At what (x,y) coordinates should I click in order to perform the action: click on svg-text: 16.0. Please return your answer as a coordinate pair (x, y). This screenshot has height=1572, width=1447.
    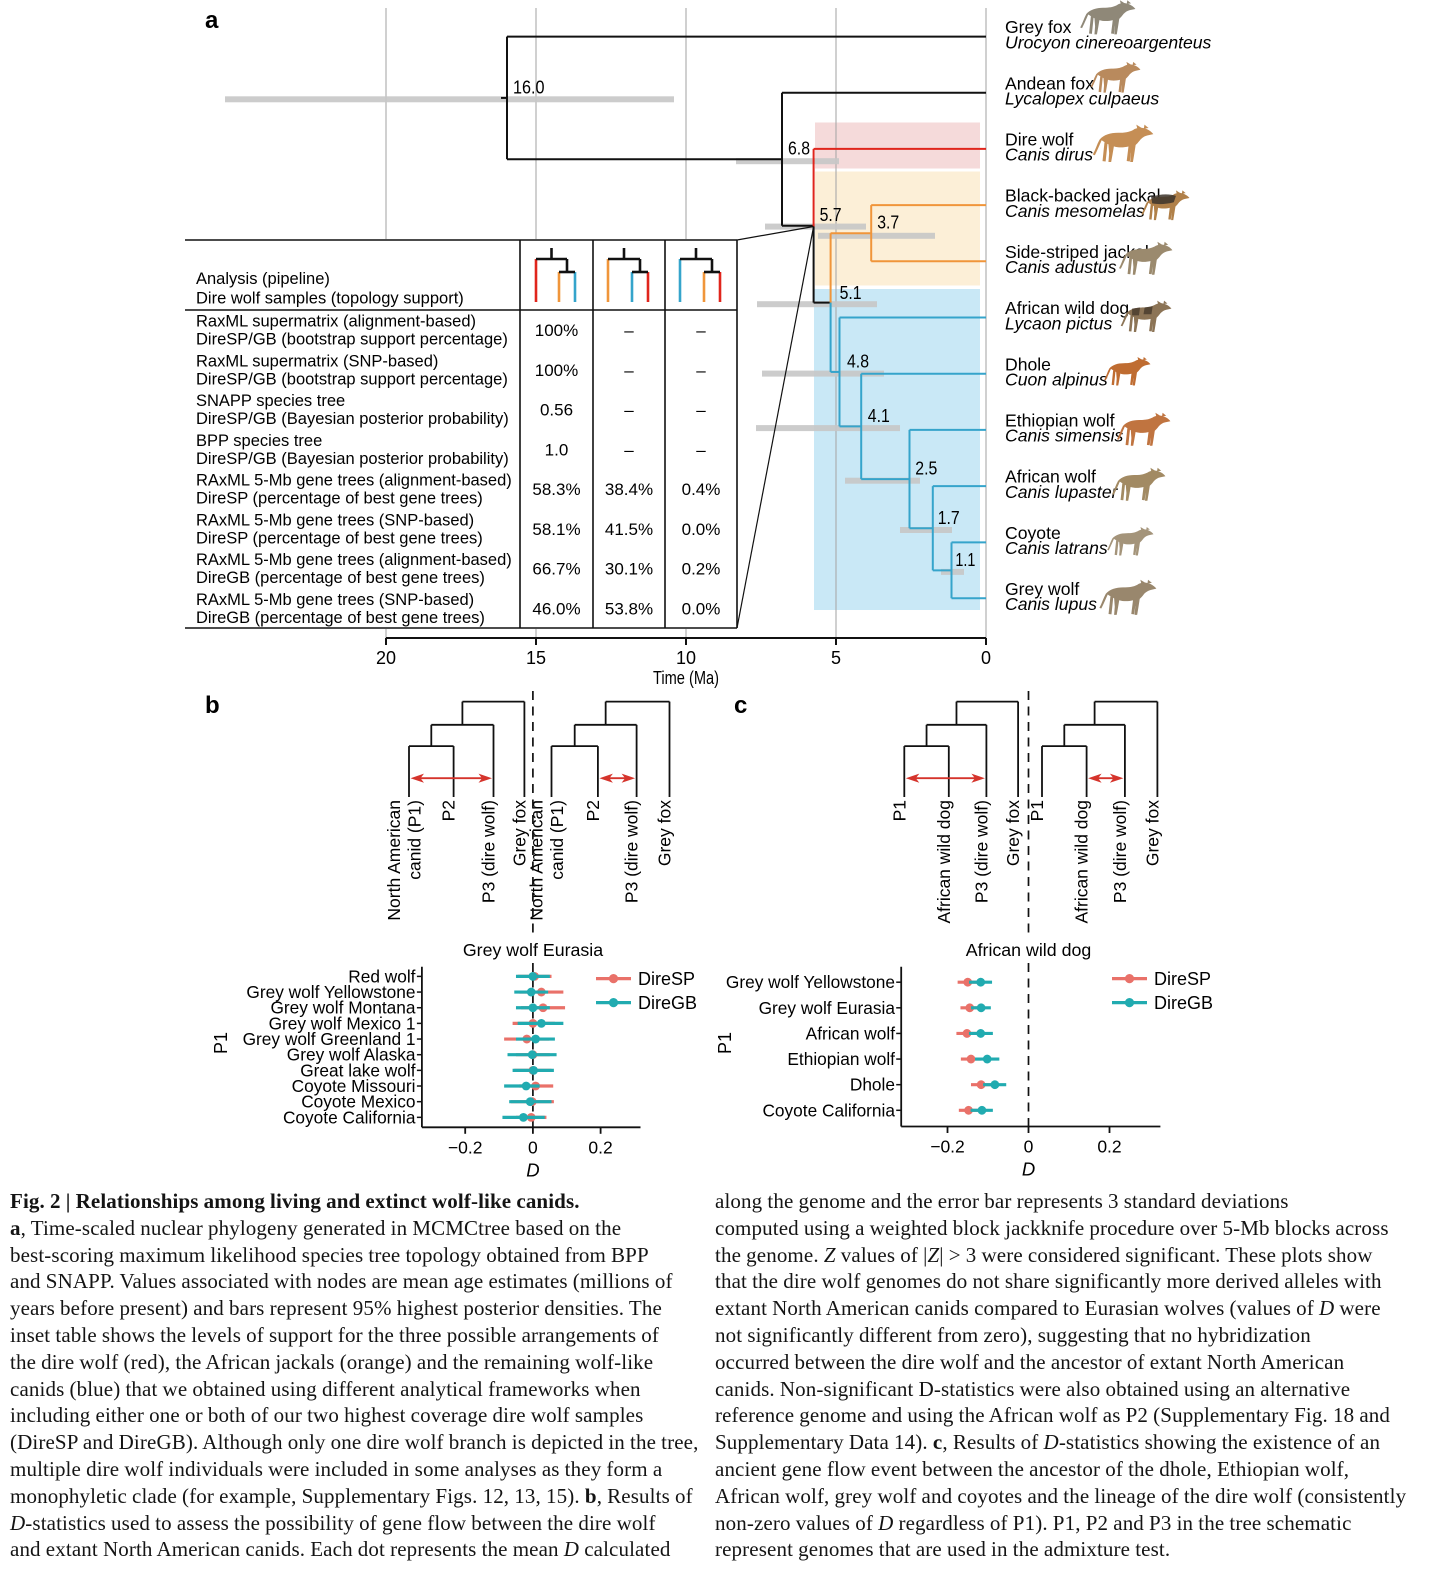
    Looking at the image, I should click on (529, 87).